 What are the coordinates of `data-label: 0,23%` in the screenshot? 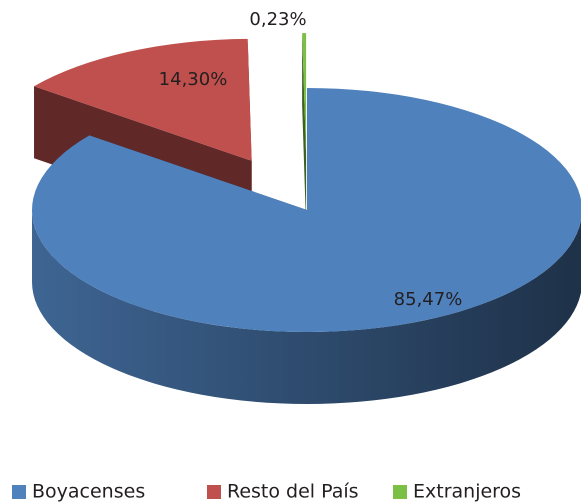 It's located at (277, 19).